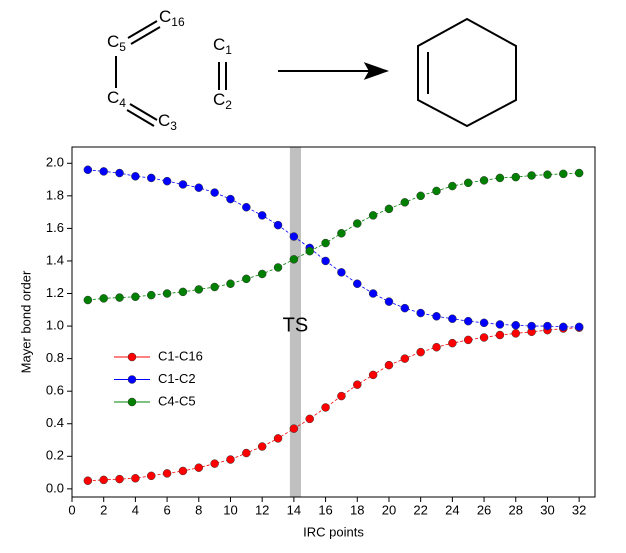 This screenshot has height=553, width=626. What do you see at coordinates (376, 71) in the screenshot?
I see `arrow-head` at bounding box center [376, 71].